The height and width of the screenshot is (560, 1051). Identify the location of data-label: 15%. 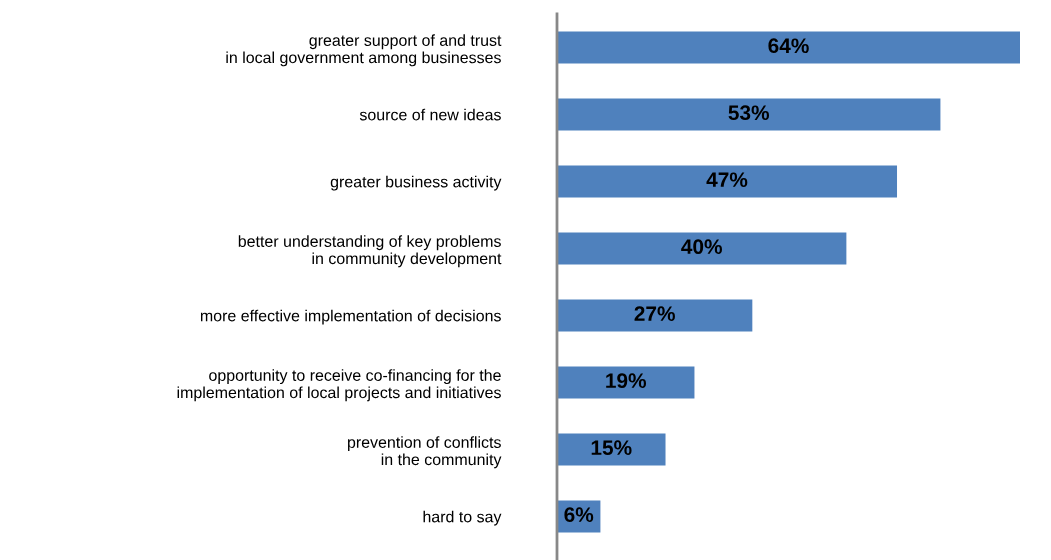
(611, 448).